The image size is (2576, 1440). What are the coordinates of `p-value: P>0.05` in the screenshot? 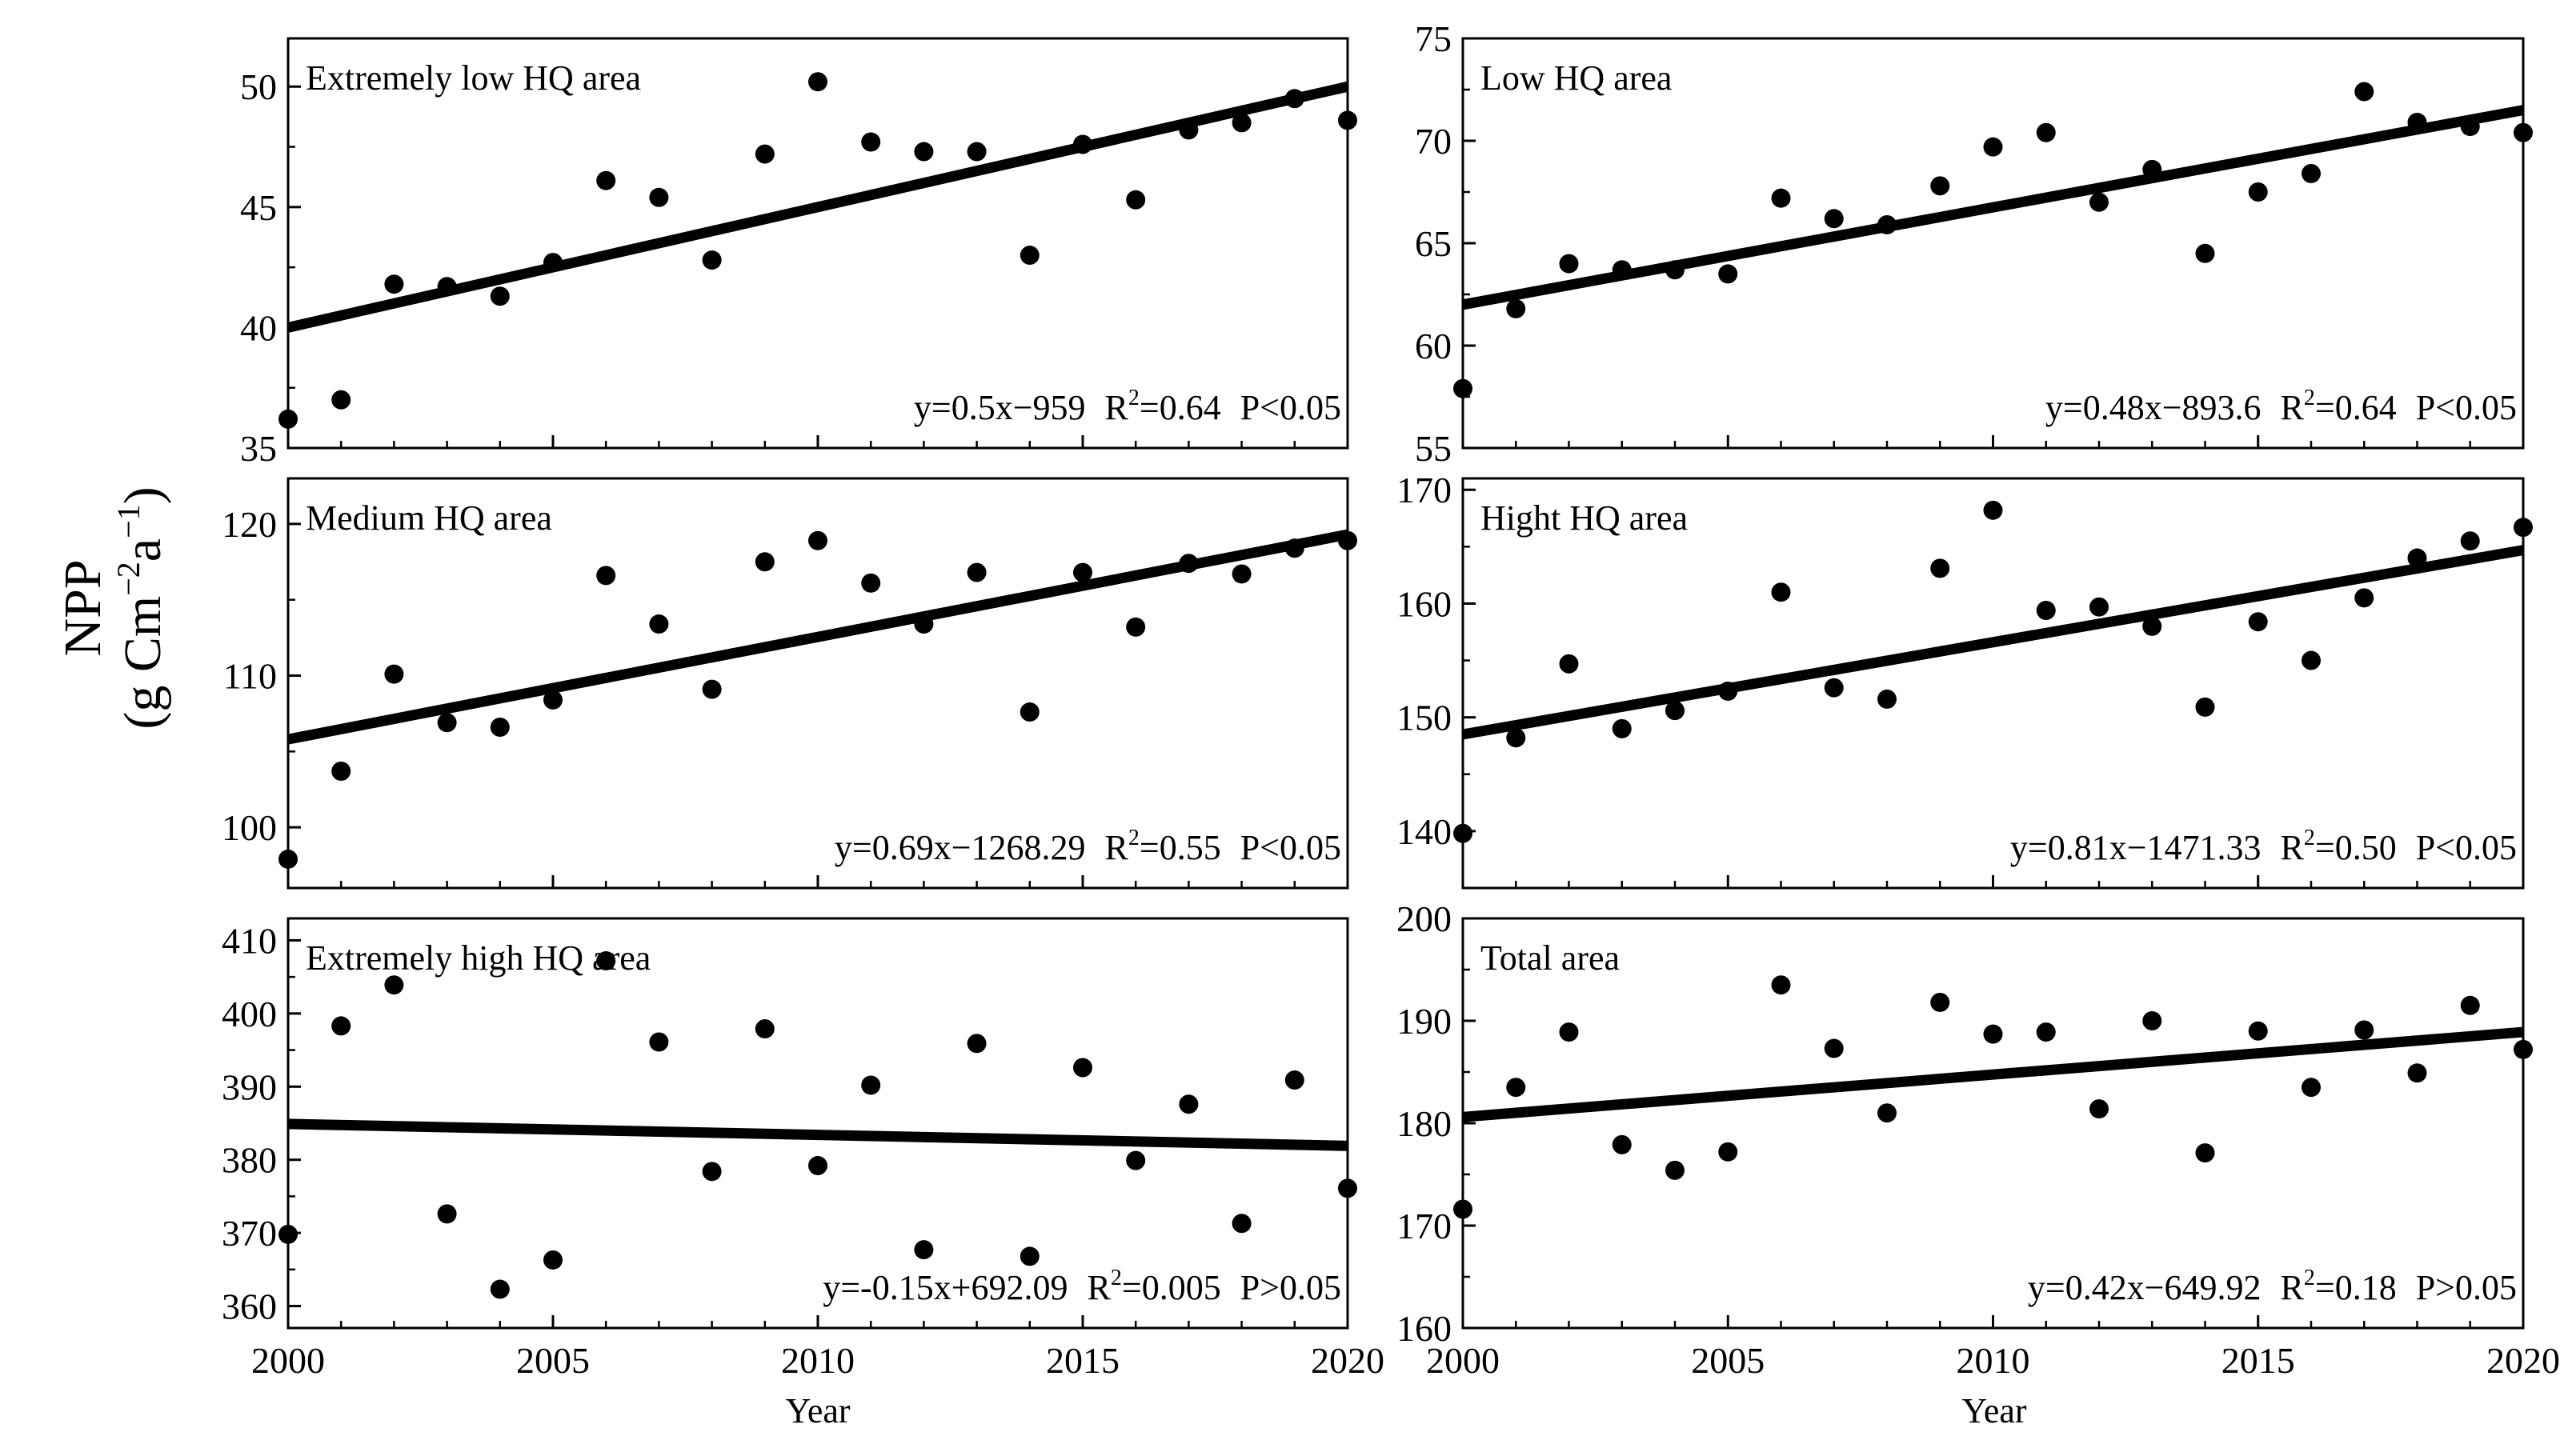 It's located at (2466, 1287).